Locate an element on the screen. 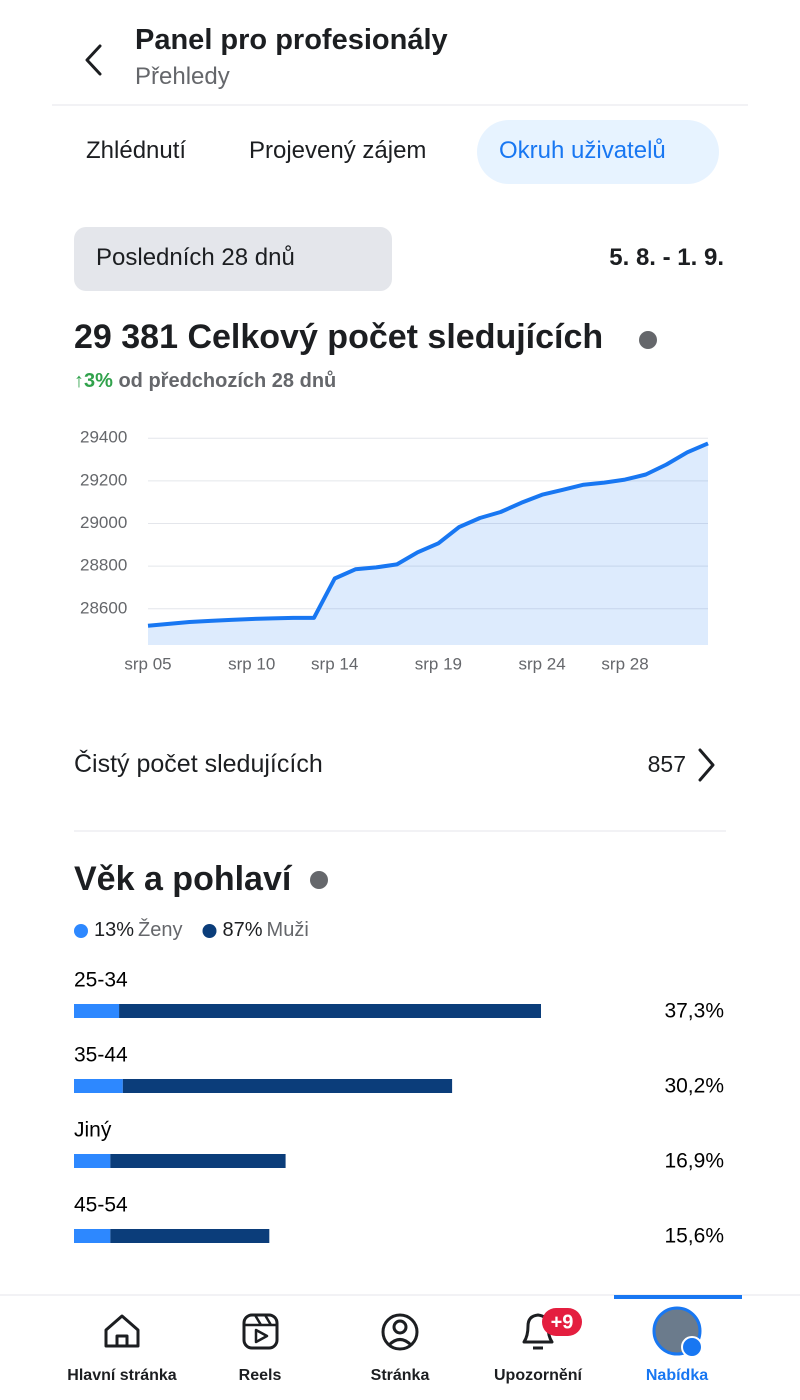 Image resolution: width=800 pixels, height=1400 pixels. total-label: 16,9% is located at coordinates (694, 1161).